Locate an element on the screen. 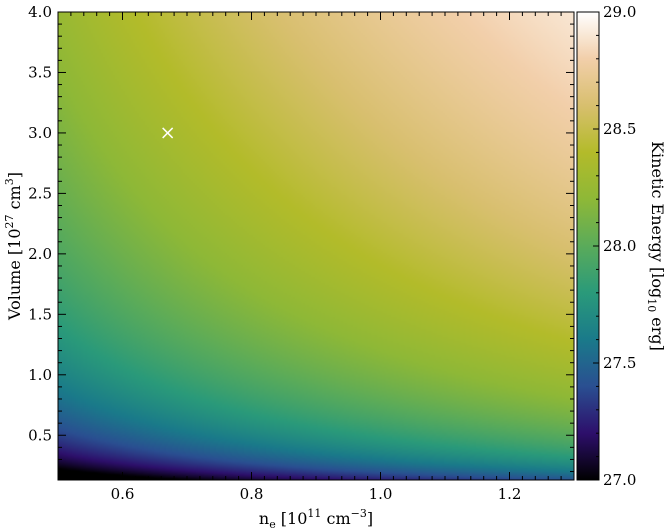 This screenshot has width=665, height=532. colorbar-tick-label: 28.5 is located at coordinates (619, 129).